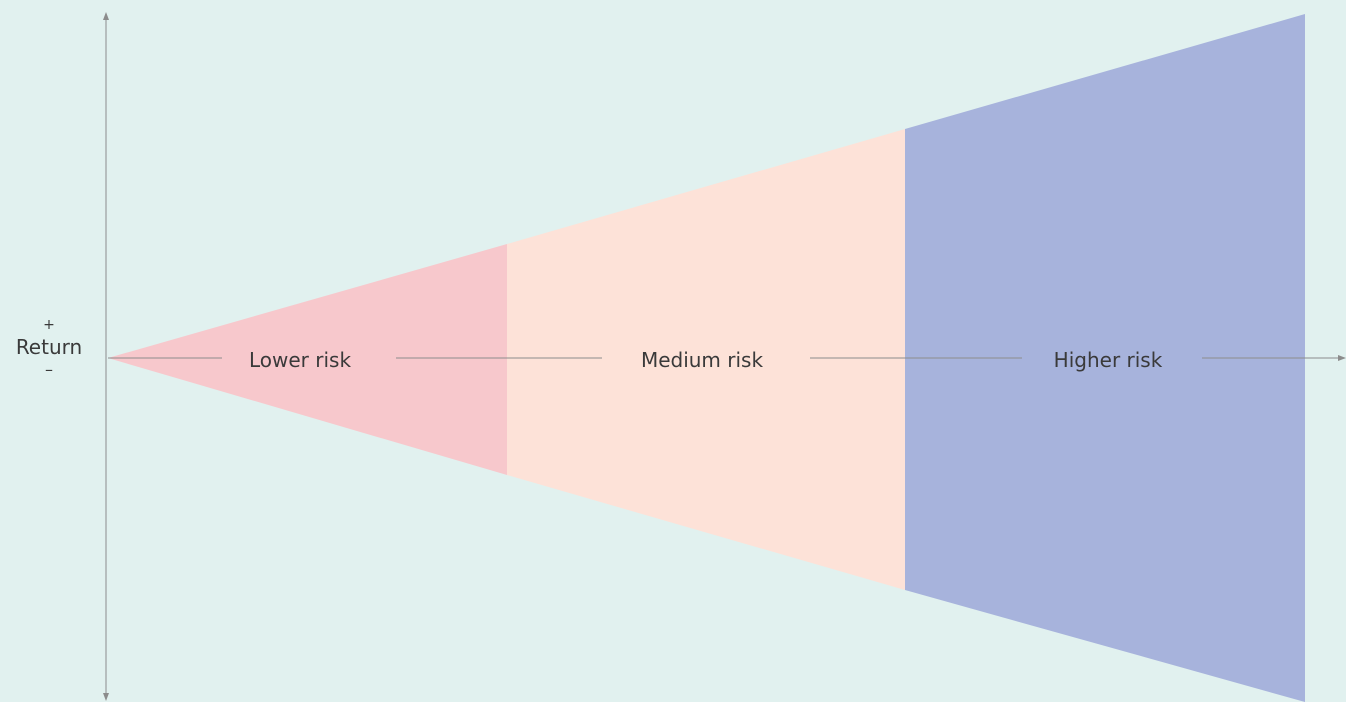 The height and width of the screenshot is (702, 1346). Describe the element at coordinates (49, 325) in the screenshot. I see `return-plus-sign: +` at that location.